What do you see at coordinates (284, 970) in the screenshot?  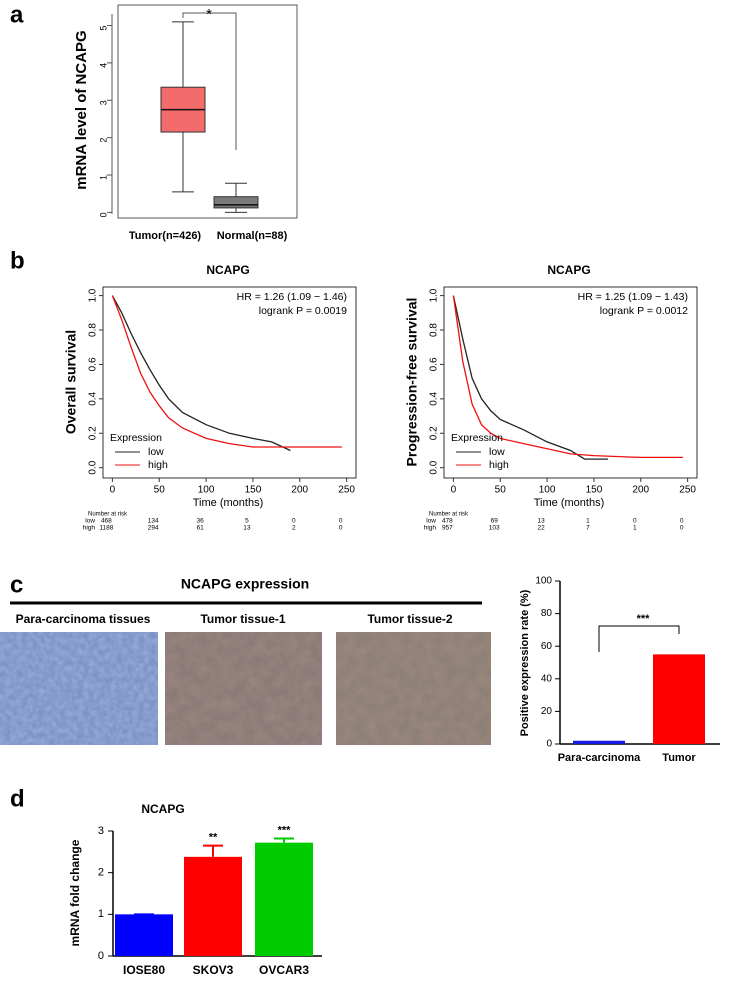 I see `x-tick-label: OVCAR3` at bounding box center [284, 970].